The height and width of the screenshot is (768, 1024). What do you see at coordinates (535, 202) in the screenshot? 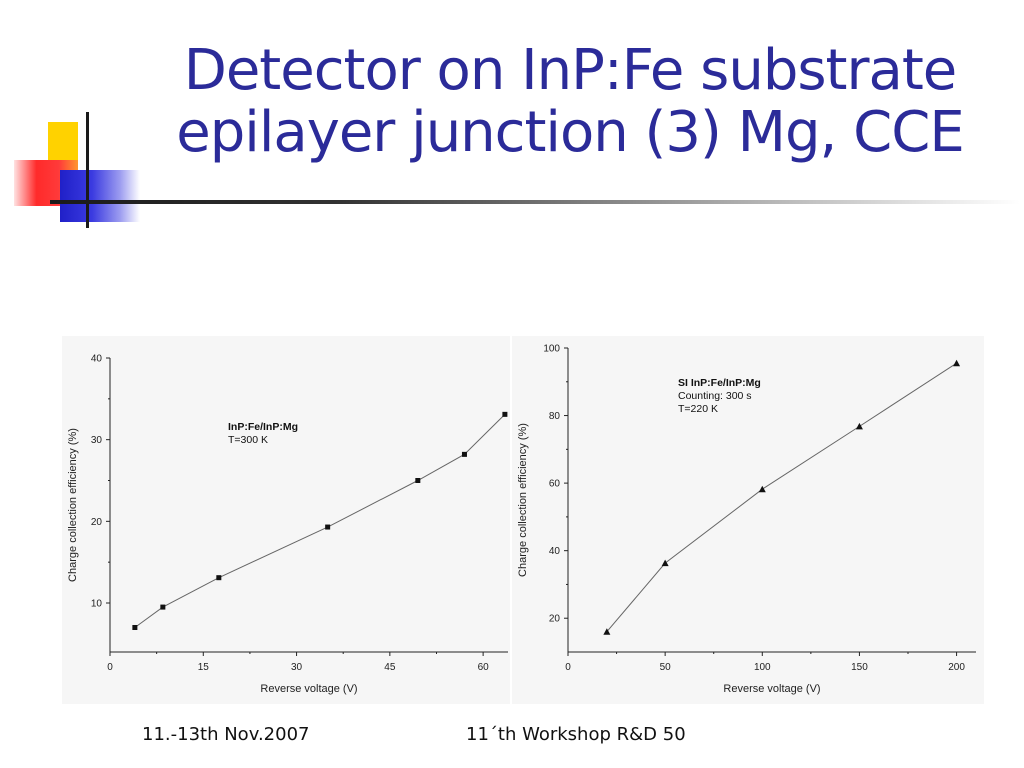
I see `title-underline` at bounding box center [535, 202].